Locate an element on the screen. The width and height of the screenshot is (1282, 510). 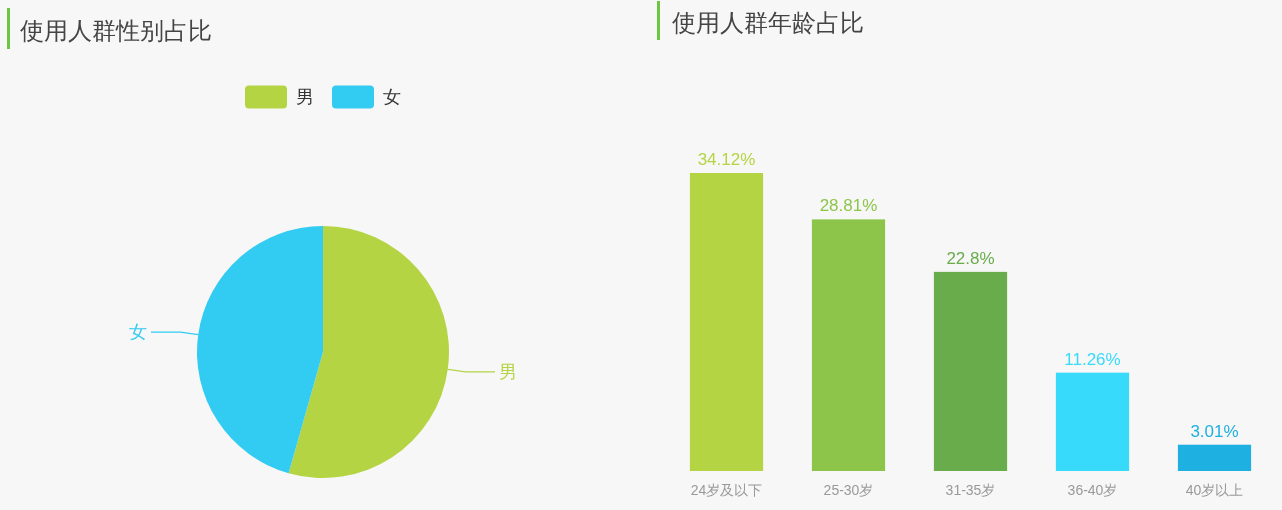
legend-label: 女 is located at coordinates (392, 97).